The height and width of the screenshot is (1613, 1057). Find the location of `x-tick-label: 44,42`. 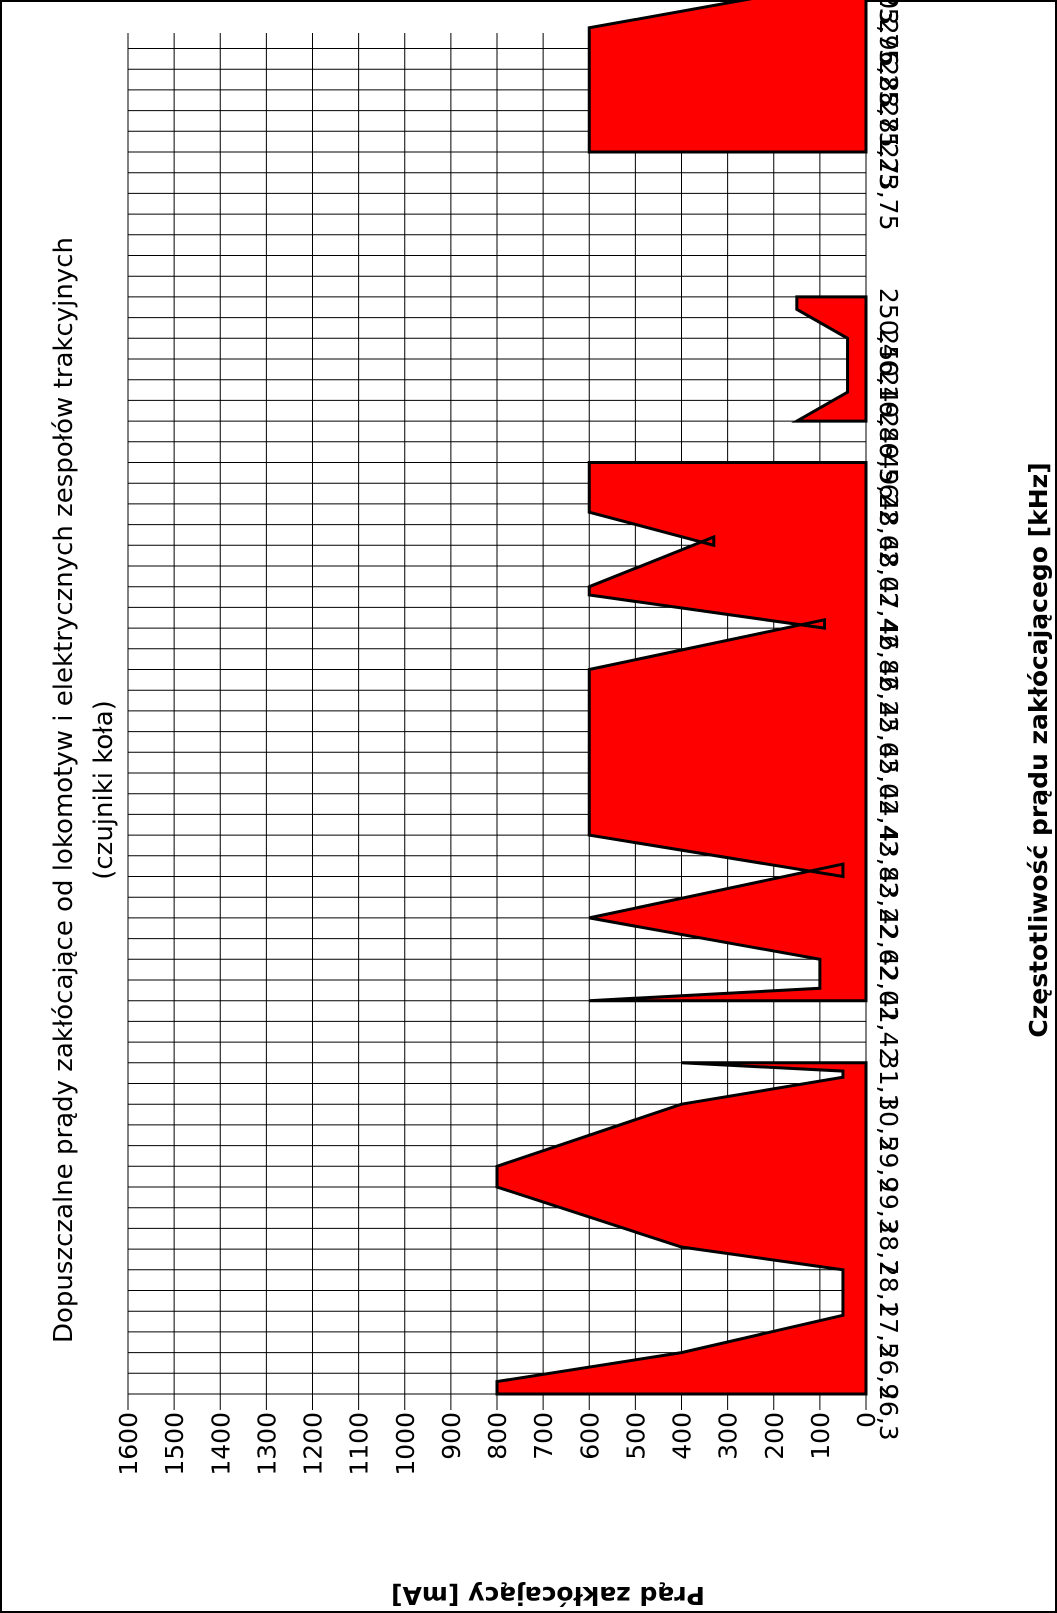

x-tick-label: 44,42 is located at coordinates (888, 821).